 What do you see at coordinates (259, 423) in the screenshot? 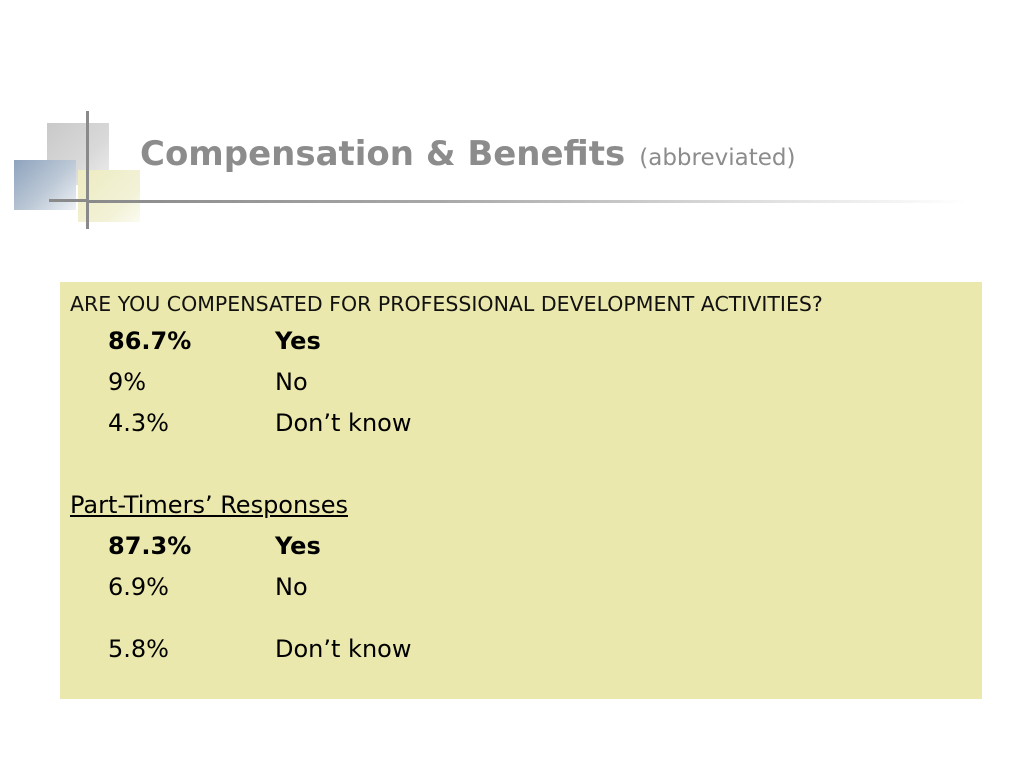
I see `response-row: 4.3% Don’t know` at bounding box center [259, 423].